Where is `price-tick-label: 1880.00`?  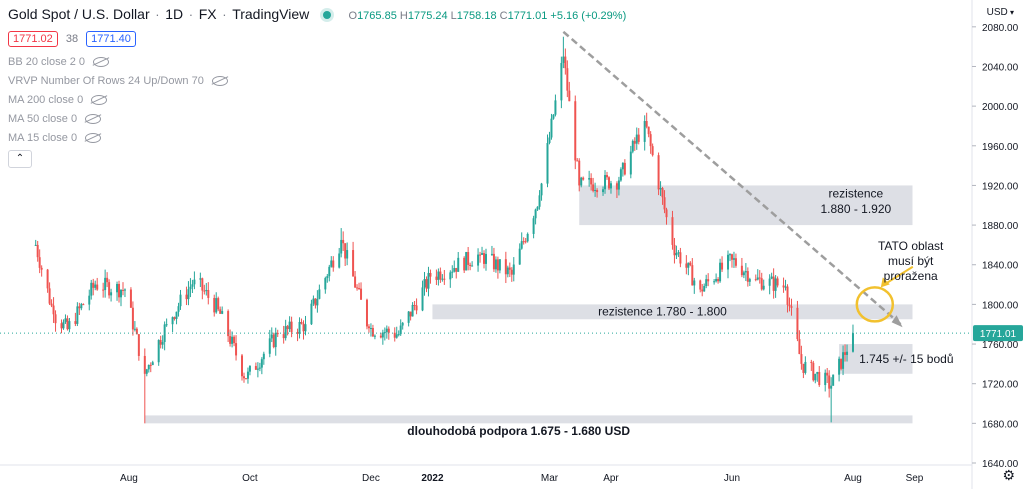 price-tick-label: 1880.00 is located at coordinates (1000, 226).